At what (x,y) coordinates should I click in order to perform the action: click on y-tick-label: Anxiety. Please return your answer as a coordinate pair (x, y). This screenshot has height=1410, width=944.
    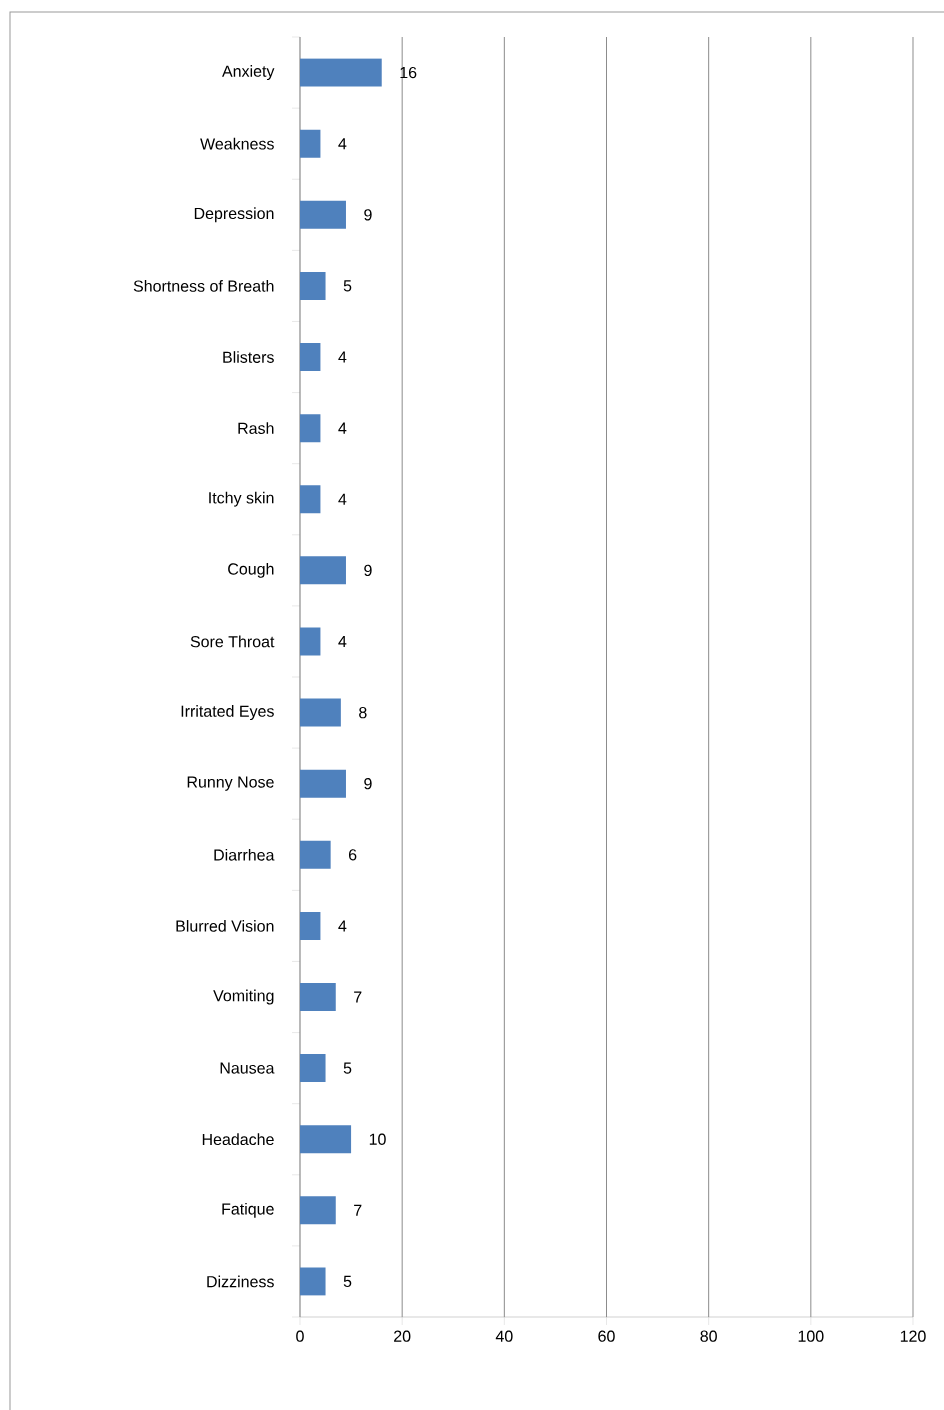
    Looking at the image, I should click on (248, 73).